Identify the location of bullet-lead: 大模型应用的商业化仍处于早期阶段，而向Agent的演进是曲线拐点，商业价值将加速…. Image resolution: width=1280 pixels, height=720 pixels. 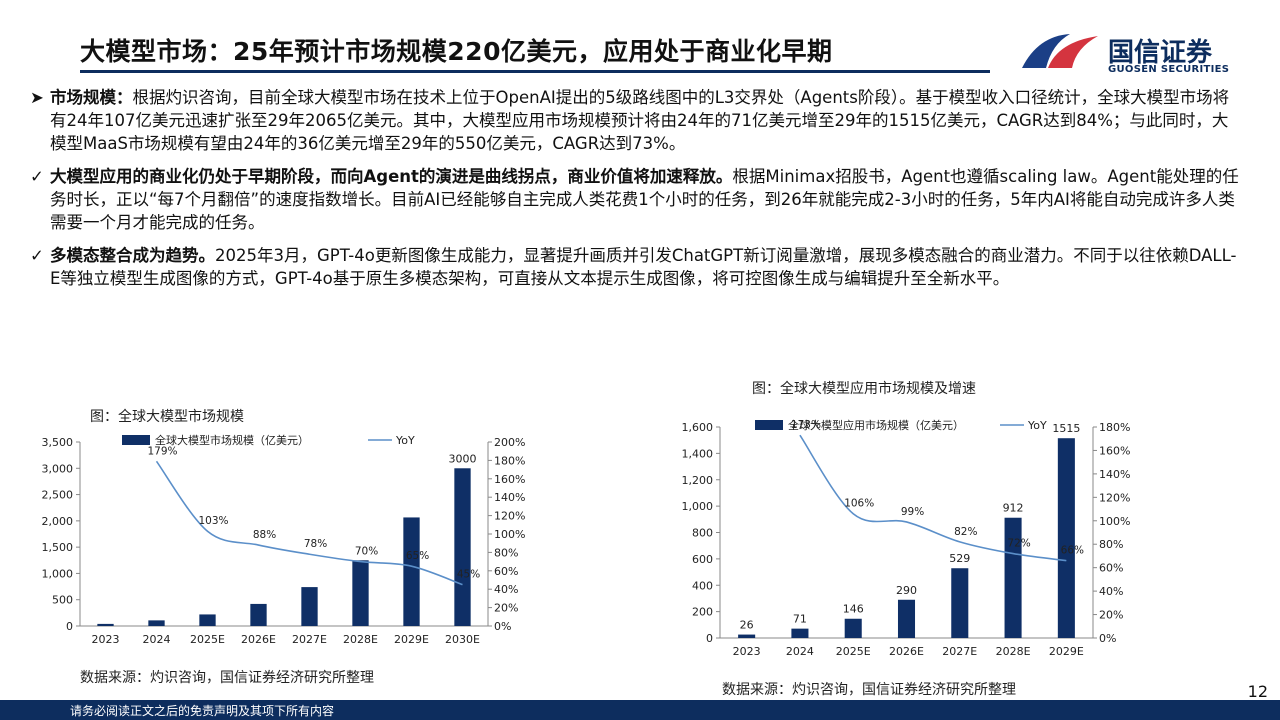
(391, 176).